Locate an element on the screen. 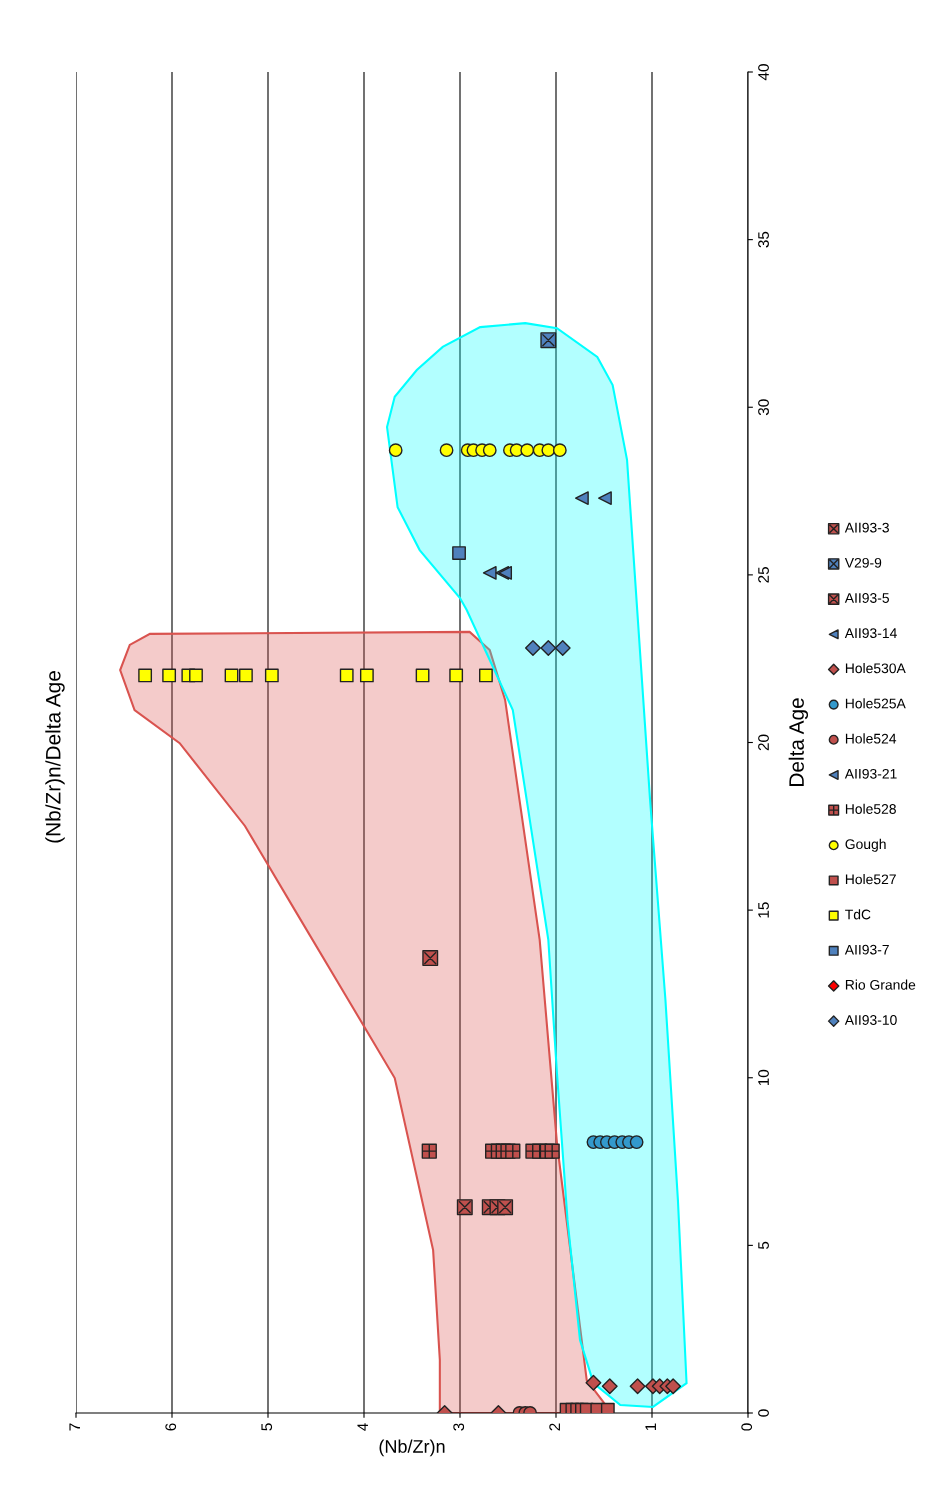  x-tick-label: 2 is located at coordinates (554, 1427).